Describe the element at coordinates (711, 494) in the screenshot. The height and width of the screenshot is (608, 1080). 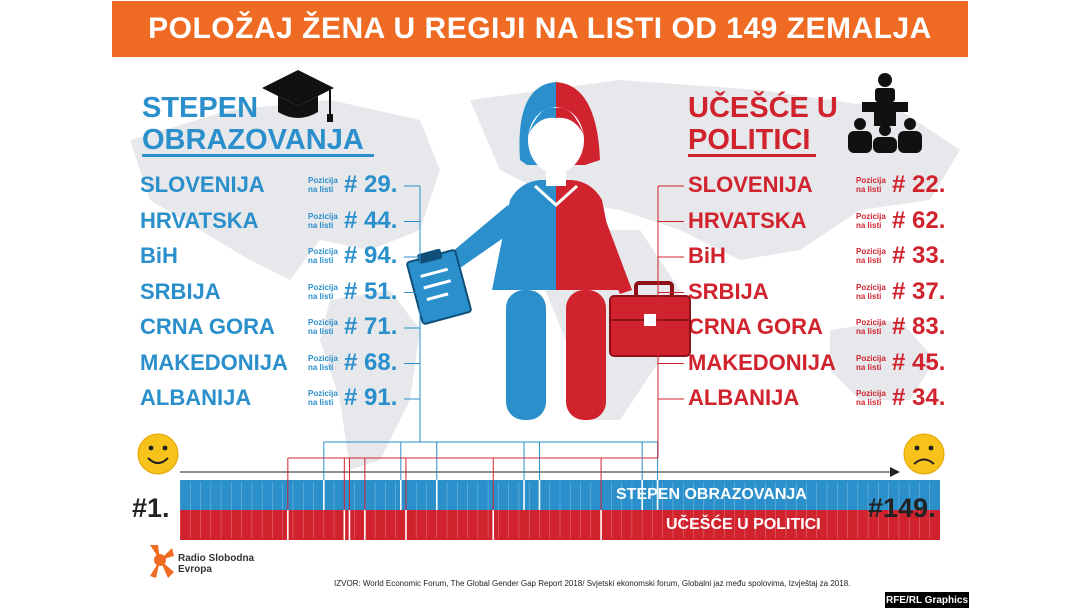
I see `education-bar-label: STEPEN OBRAZOVANJA` at that location.